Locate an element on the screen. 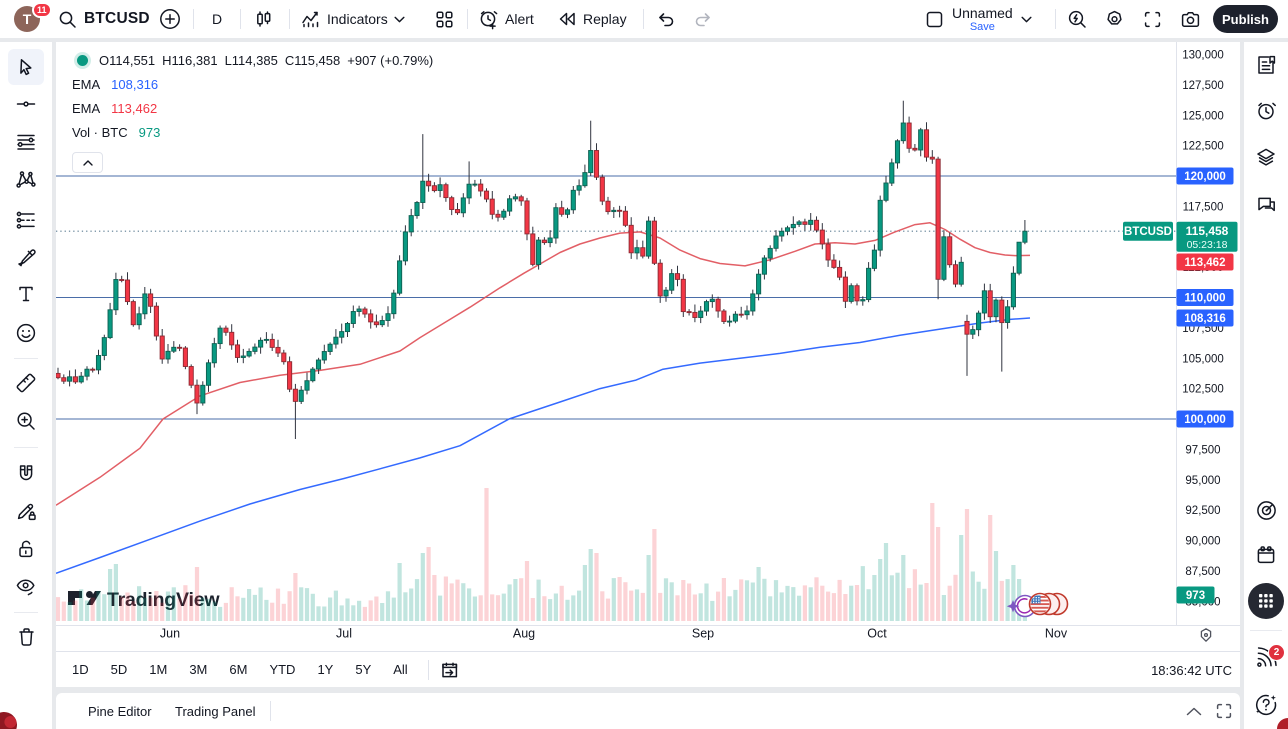 The image size is (1288, 729). sidebar-watchlist is located at coordinates (1266, 65).